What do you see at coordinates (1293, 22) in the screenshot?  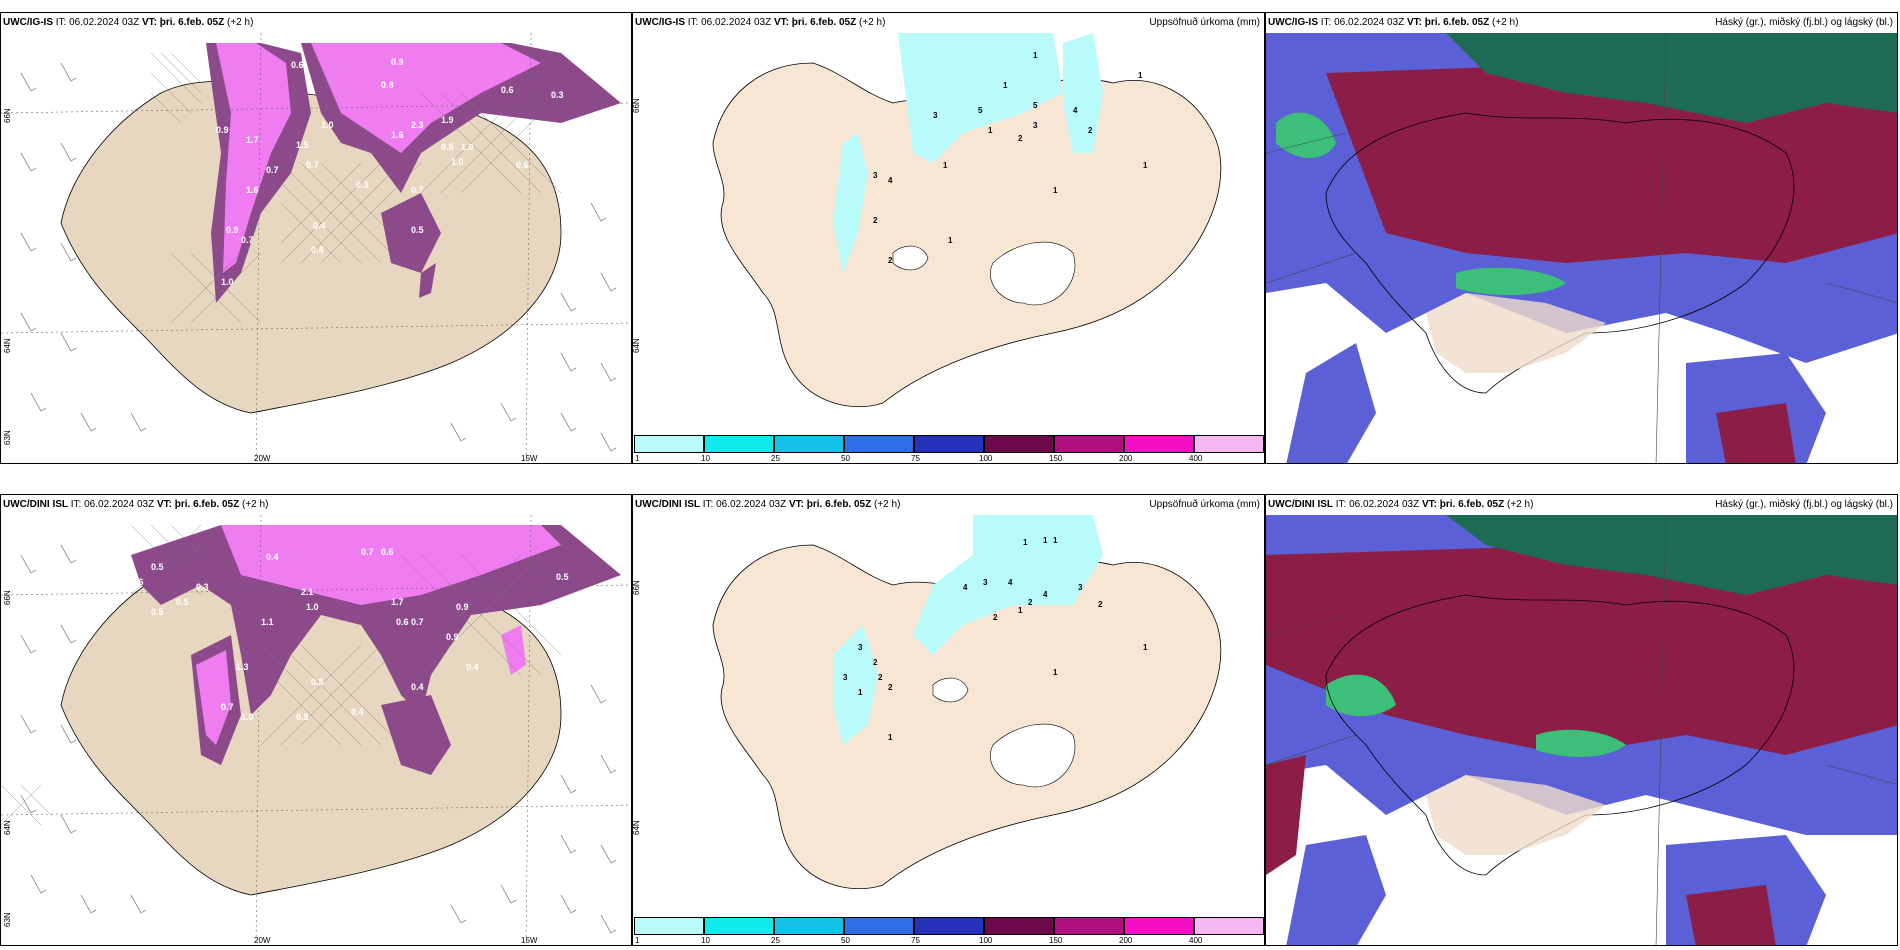 I see `model-label: UWC/IG-IS` at bounding box center [1293, 22].